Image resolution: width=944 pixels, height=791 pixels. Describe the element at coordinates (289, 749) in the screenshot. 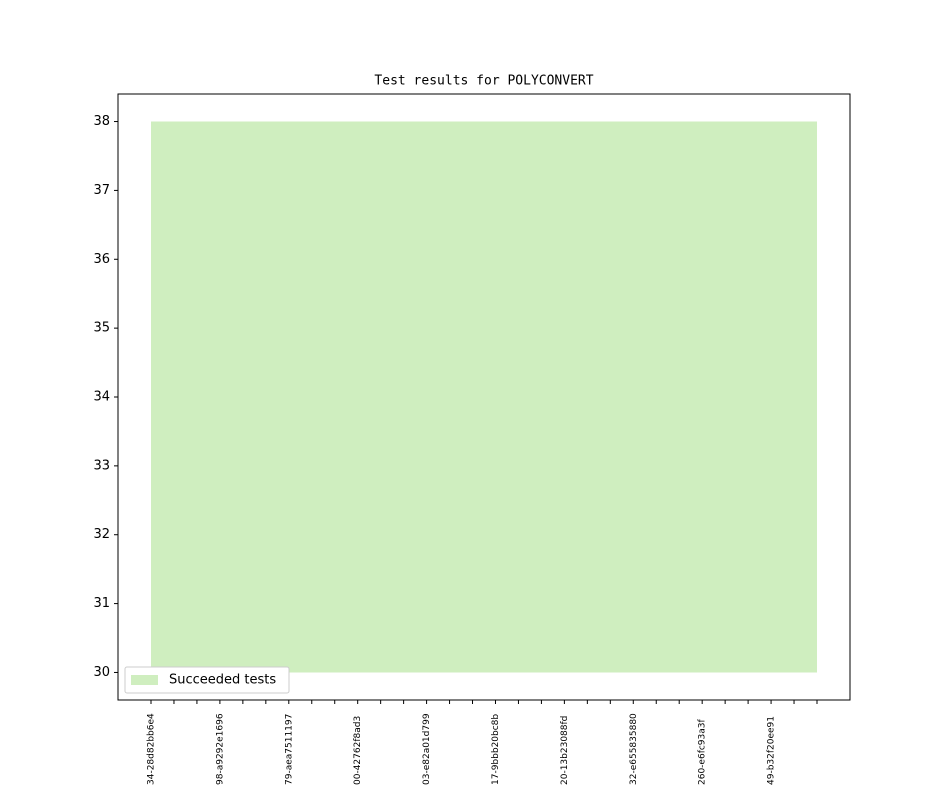

I see `x-tick-label: 79-aea7511197` at that location.